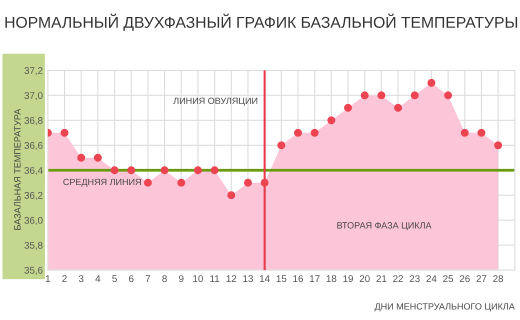  Describe the element at coordinates (265, 278) in the screenshot. I see `x-tick-label: 14` at that location.